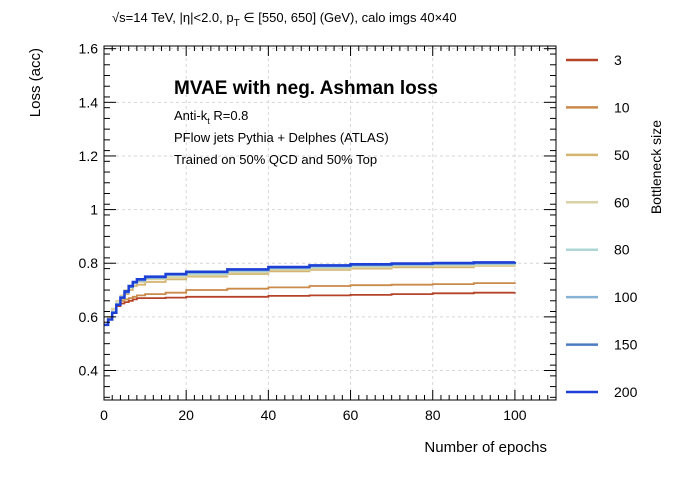 This screenshot has width=696, height=477. Describe the element at coordinates (485, 447) in the screenshot. I see `x-axis-label: Number of epochs` at that location.